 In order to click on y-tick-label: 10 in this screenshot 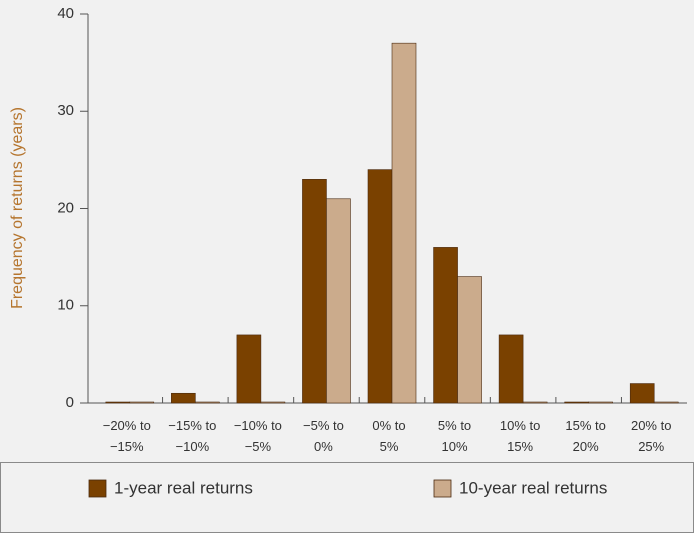, I will do `click(65, 305)`.